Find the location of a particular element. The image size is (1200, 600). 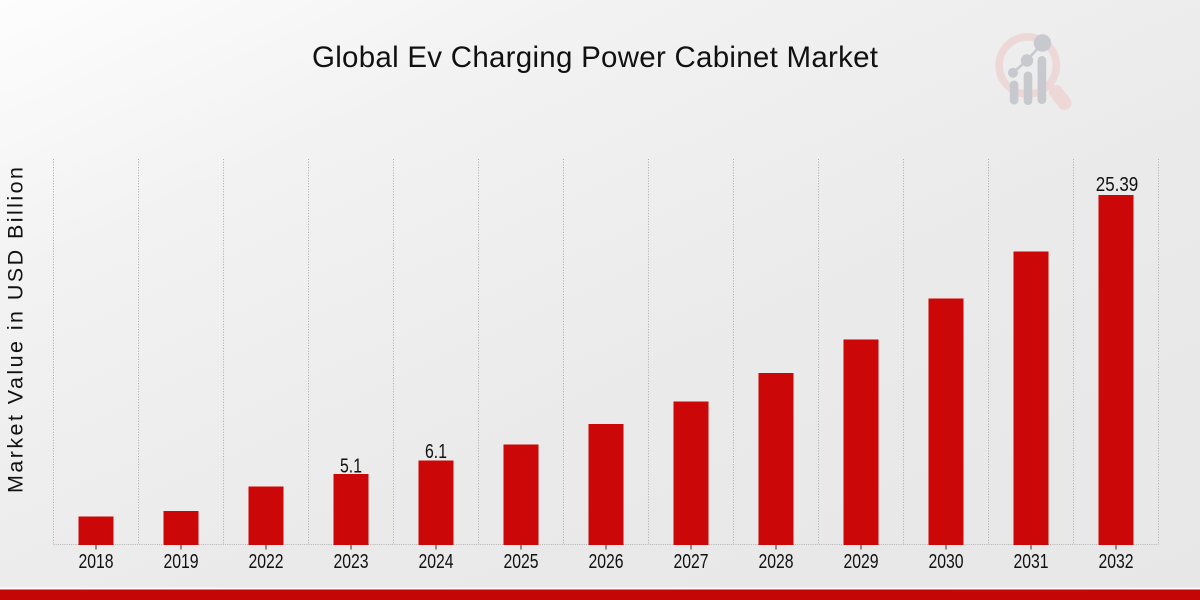

svg-text: 2025 is located at coordinates (520, 561).